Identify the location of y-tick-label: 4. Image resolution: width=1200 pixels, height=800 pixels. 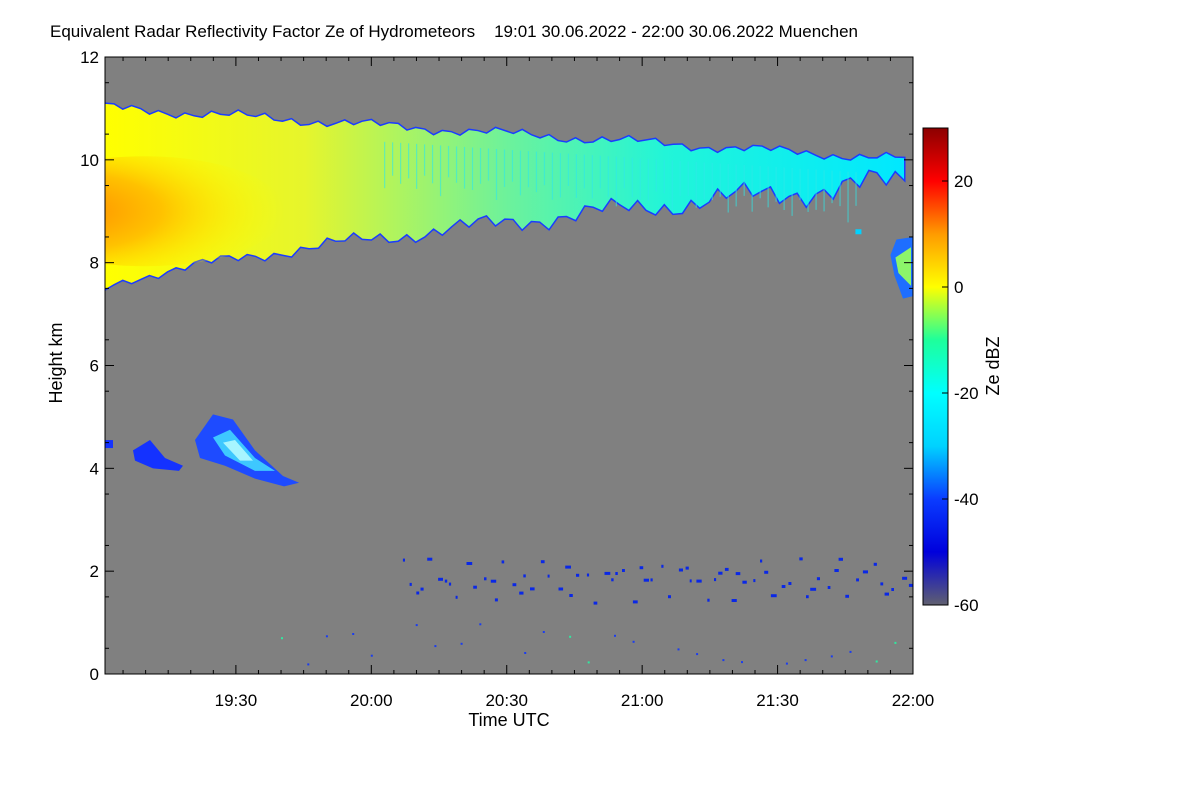
(94, 468).